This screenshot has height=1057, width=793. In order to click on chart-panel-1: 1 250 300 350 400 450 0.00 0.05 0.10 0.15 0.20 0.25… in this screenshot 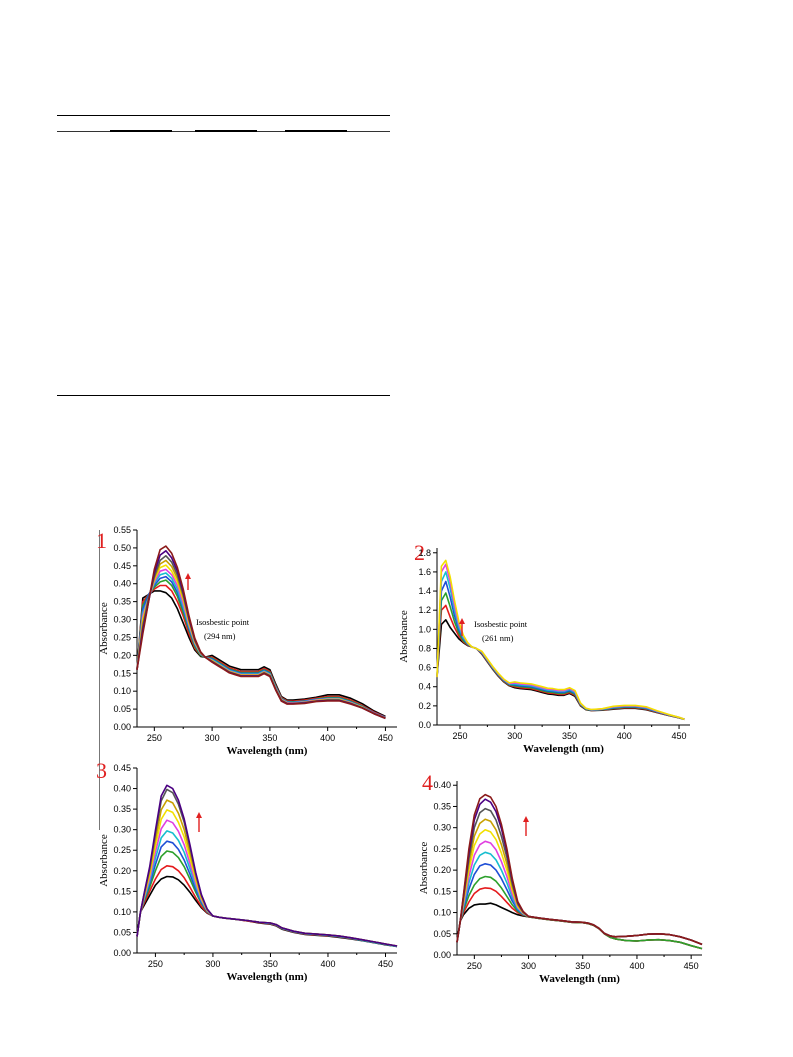, I will do `click(246, 641)`.